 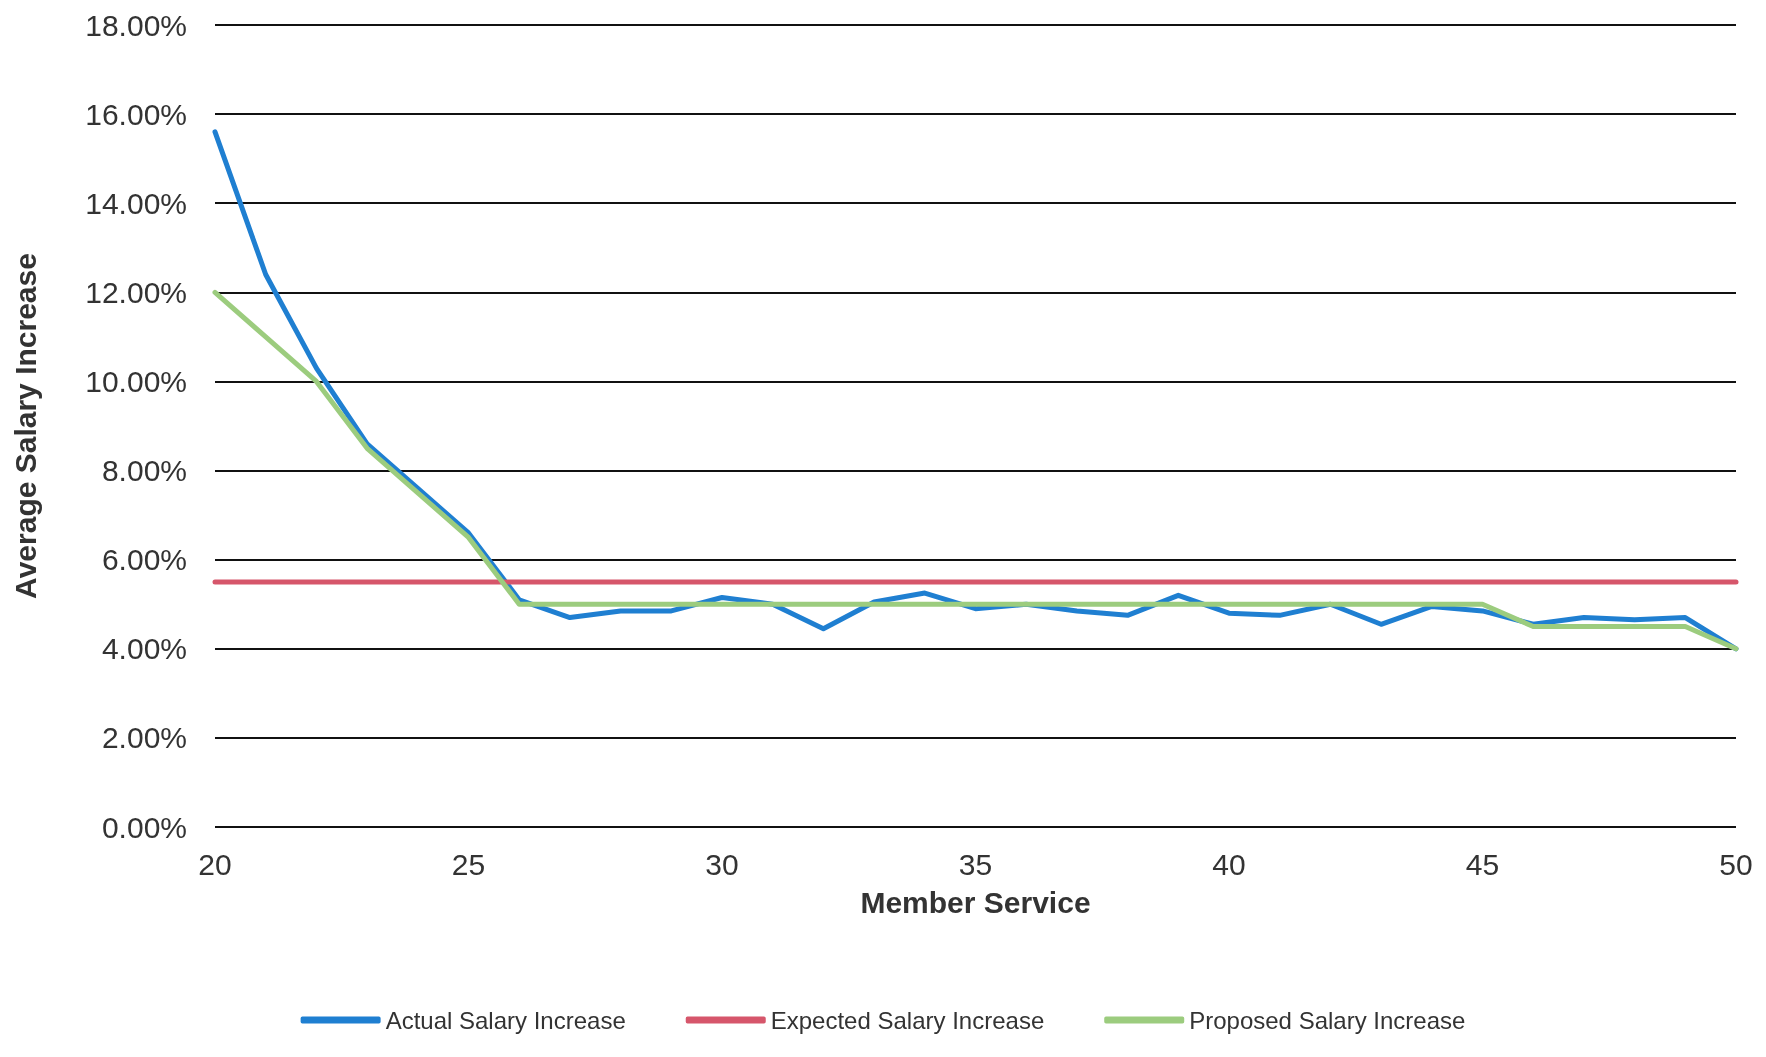 What do you see at coordinates (144, 738) in the screenshot?
I see `y-tick-label: 2.00%` at bounding box center [144, 738].